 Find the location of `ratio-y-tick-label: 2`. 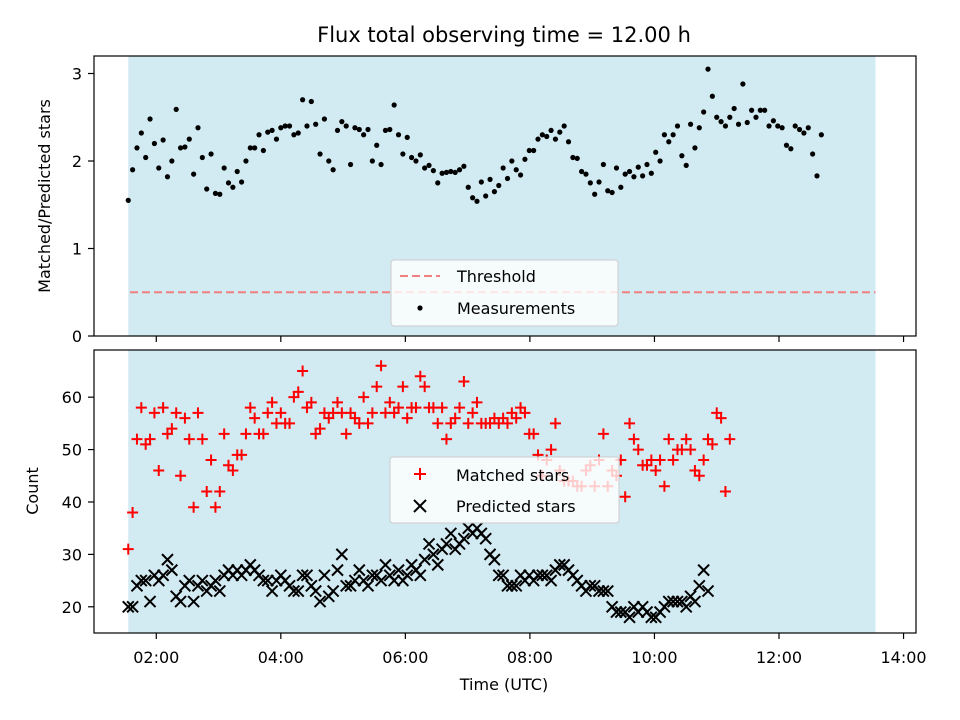

ratio-y-tick-label: 2 is located at coordinates (77, 161).